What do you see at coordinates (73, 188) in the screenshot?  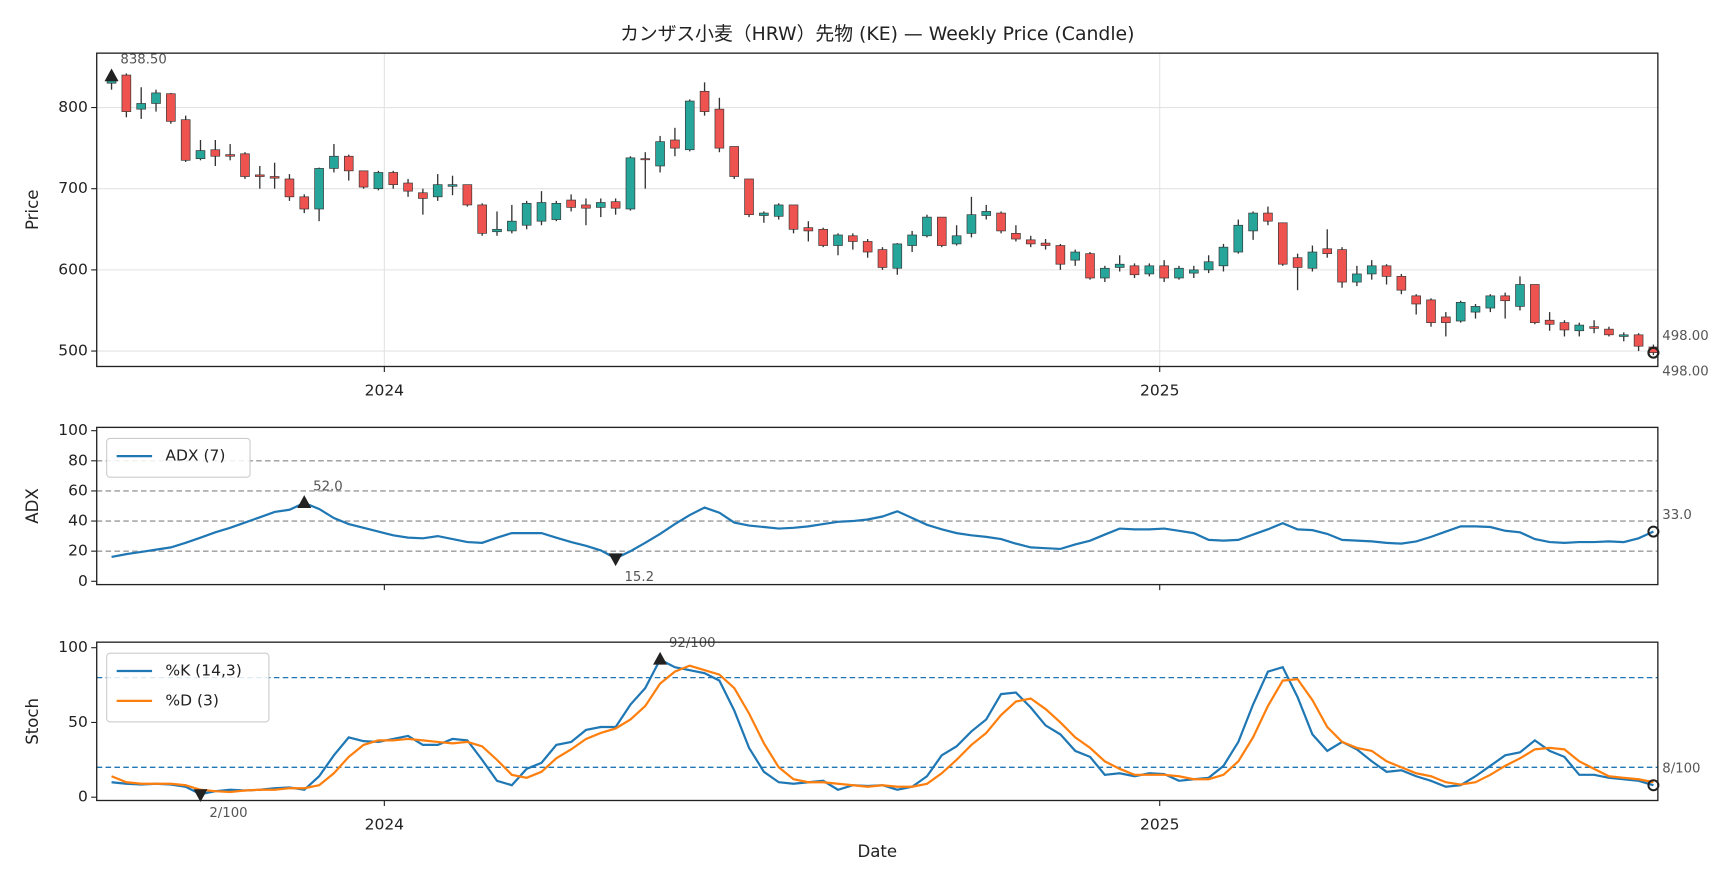 I see `y-tick-label: 700` at bounding box center [73, 188].